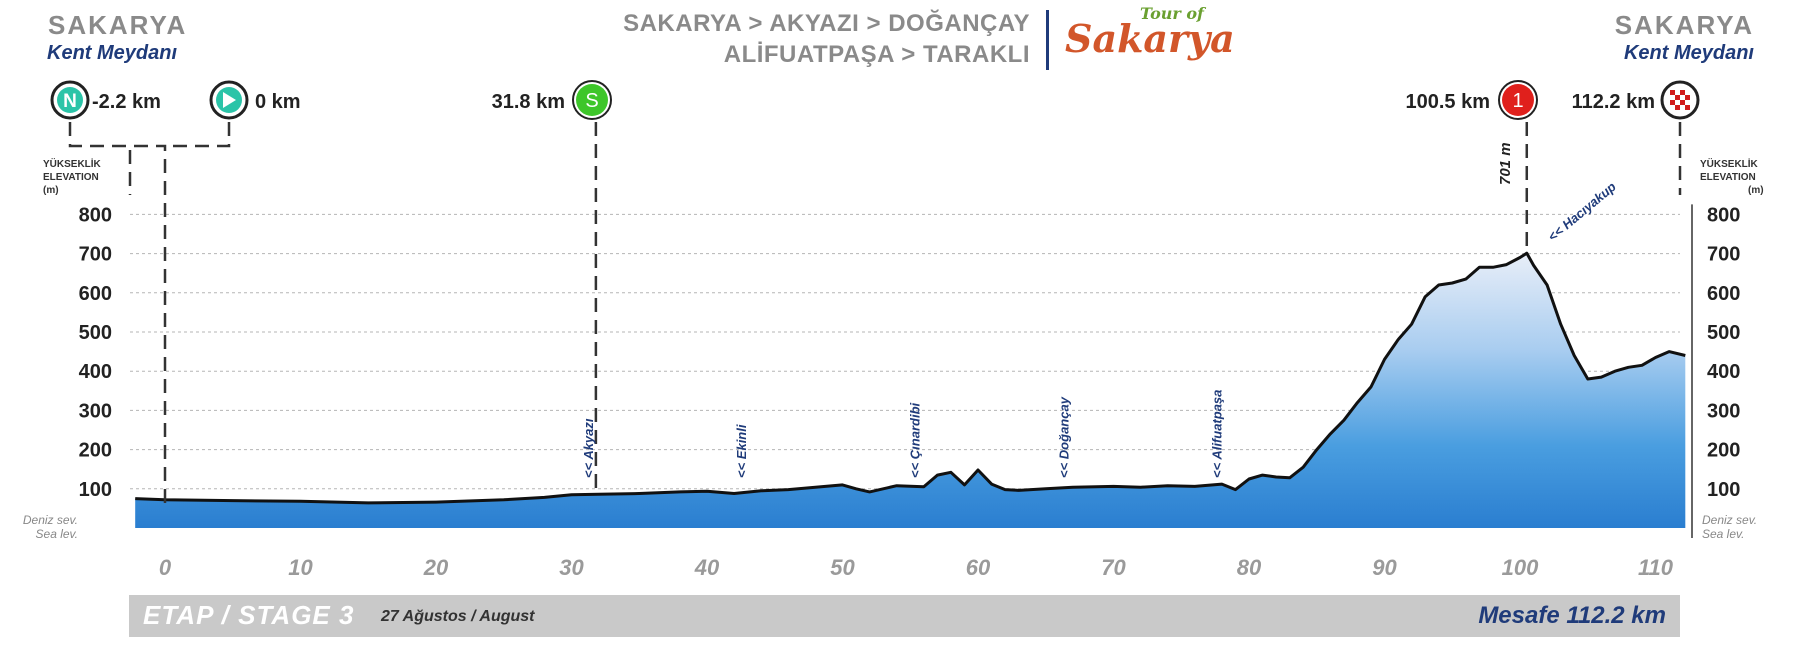 This screenshot has height=646, width=1800. What do you see at coordinates (1723, 451) in the screenshot?
I see `y-tick-right-200: 200` at bounding box center [1723, 451].